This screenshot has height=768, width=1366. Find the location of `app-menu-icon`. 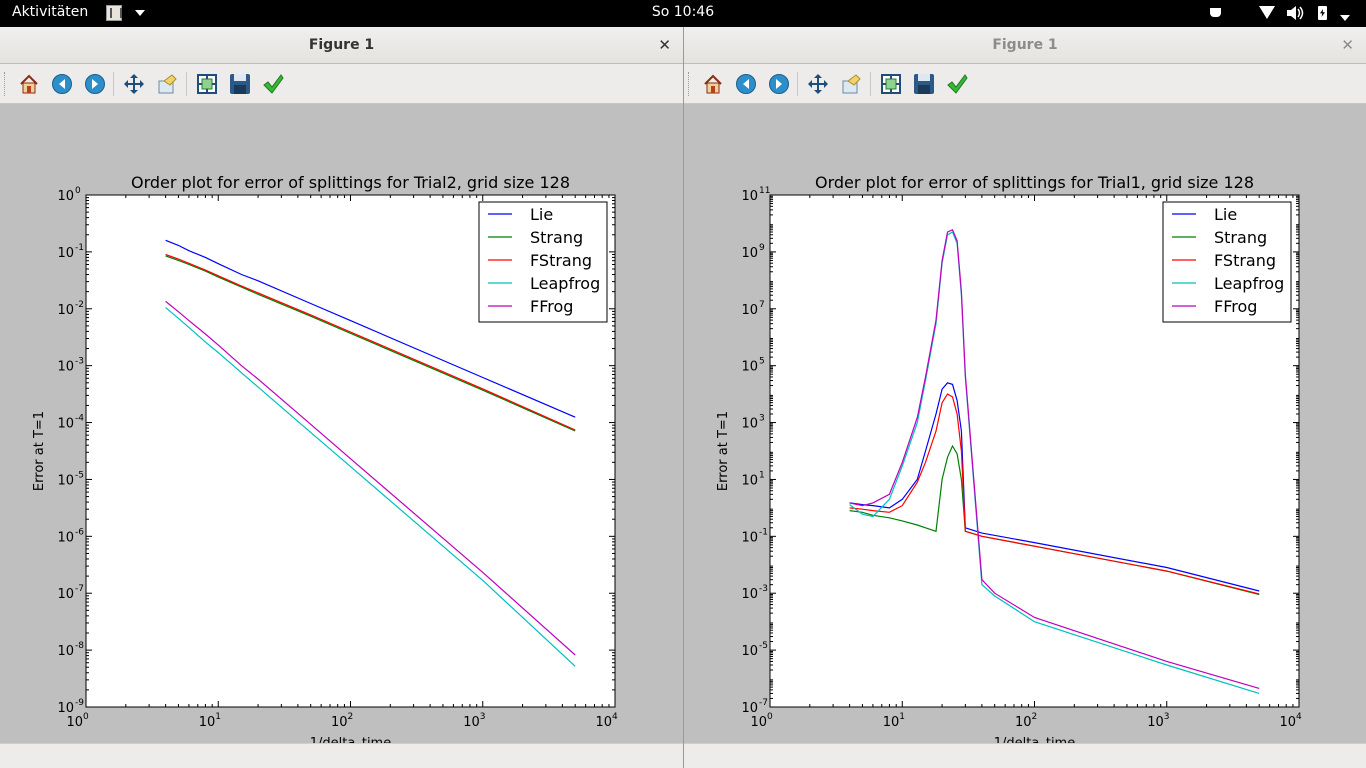

app-menu-icon is located at coordinates (114, 13).